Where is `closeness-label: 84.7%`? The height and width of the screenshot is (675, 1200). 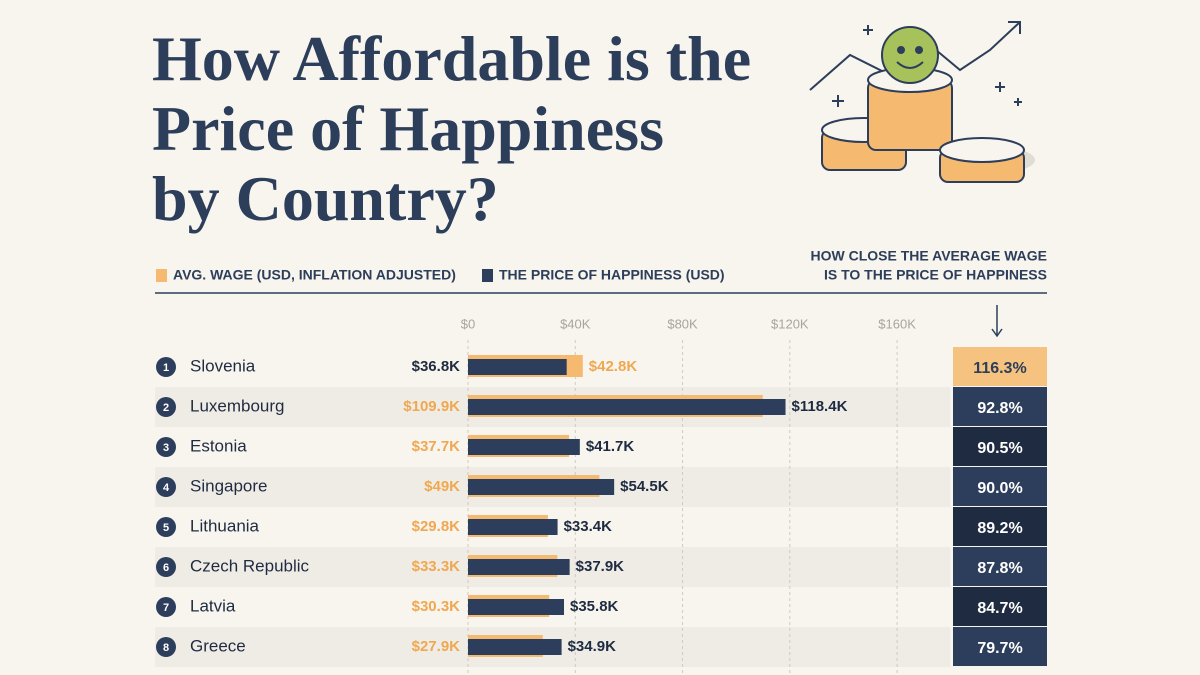
closeness-label: 84.7% is located at coordinates (999, 608).